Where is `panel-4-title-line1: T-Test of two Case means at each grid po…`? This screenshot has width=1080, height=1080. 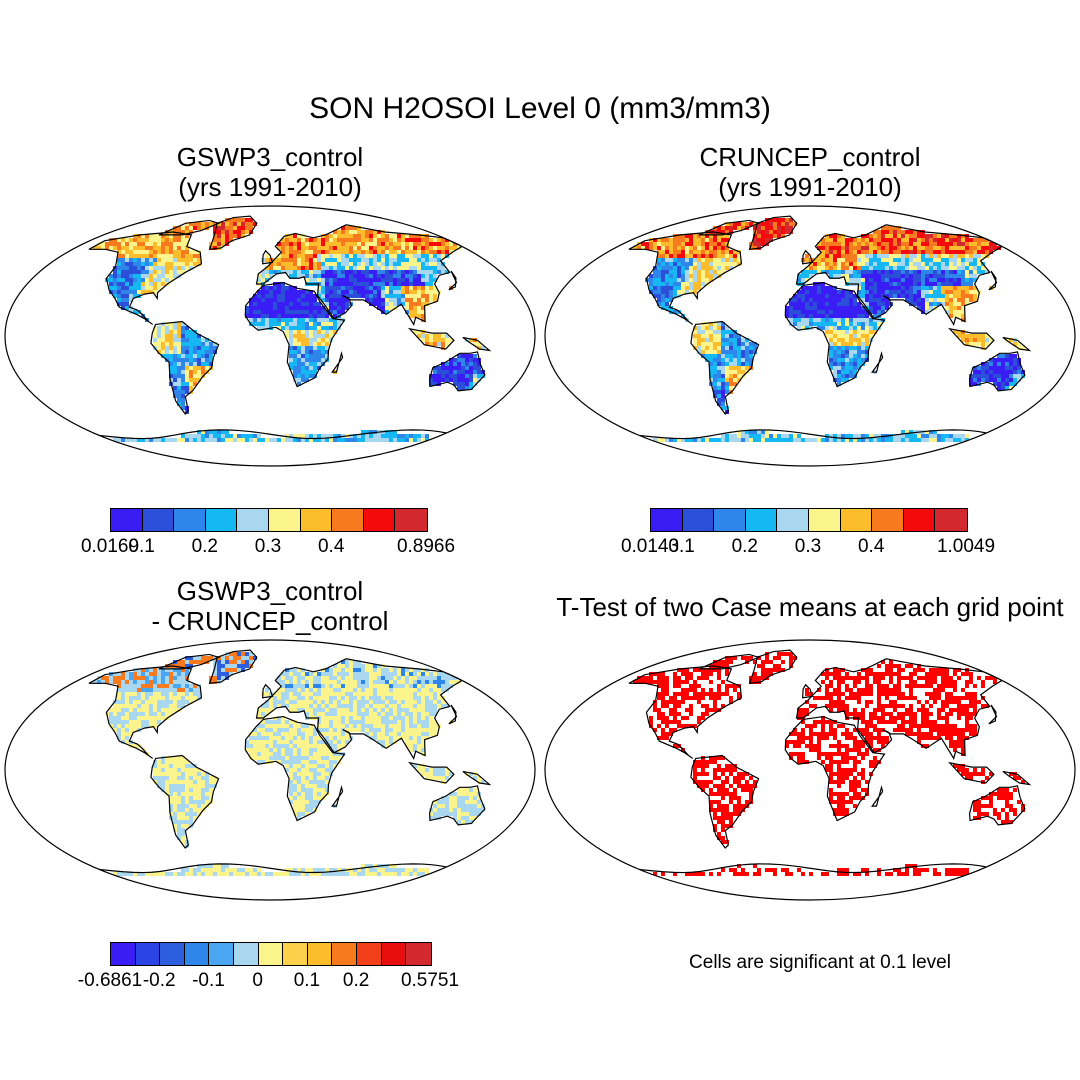 panel-4-title-line1: T-Test of two Case means at each grid po… is located at coordinates (810, 607).